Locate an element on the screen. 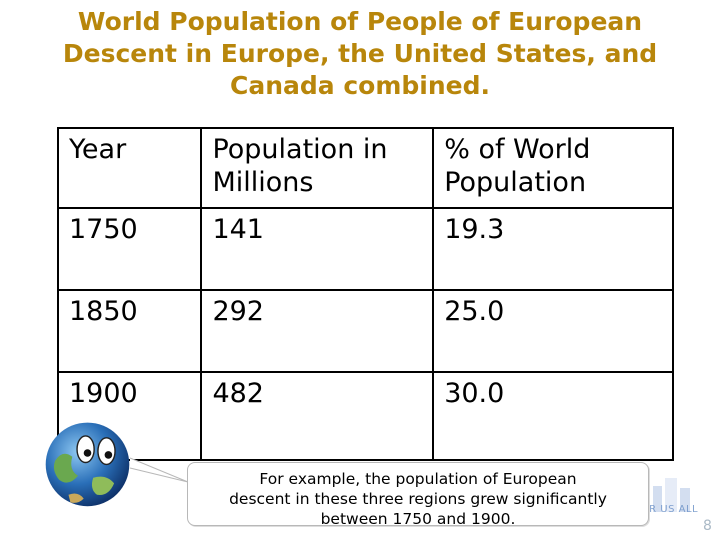 The height and width of the screenshot is (540, 720). cell-percent: 25.0 is located at coordinates (553, 331).